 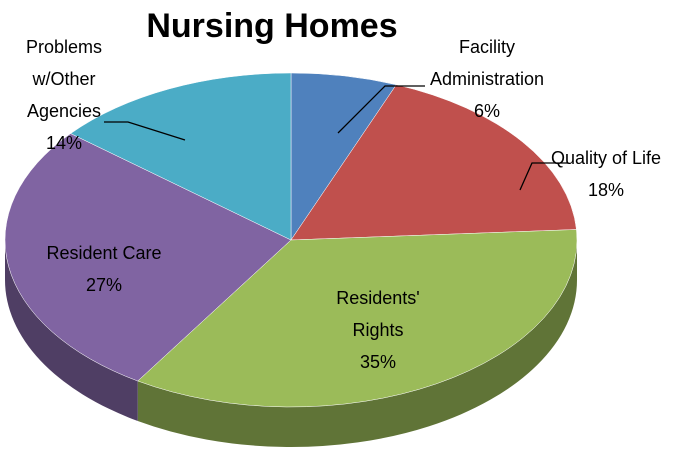 What do you see at coordinates (606, 158) in the screenshot?
I see `category-label: Quality of Life` at bounding box center [606, 158].